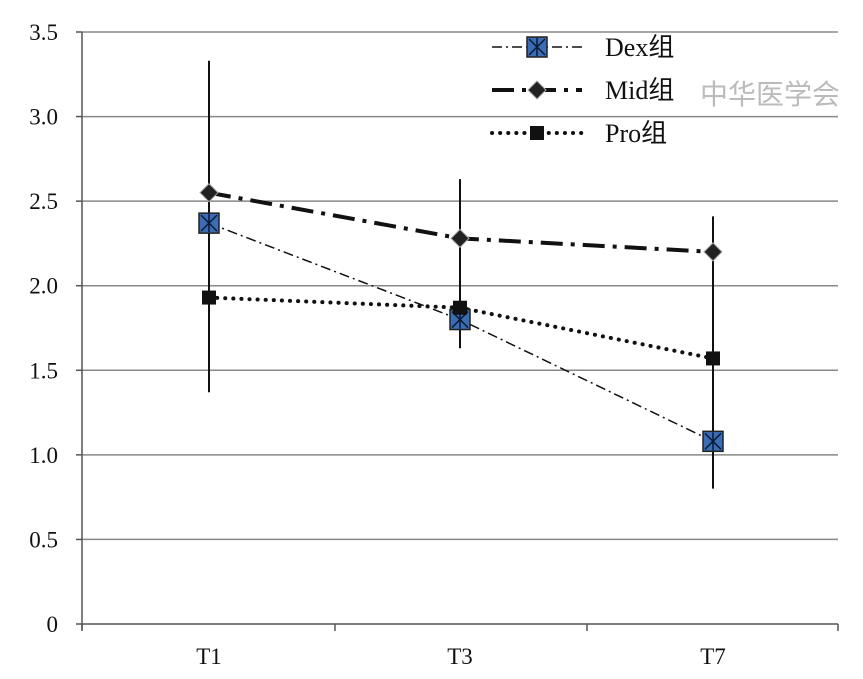  I want to click on y-tick-label: 1.5, so click(43, 370).